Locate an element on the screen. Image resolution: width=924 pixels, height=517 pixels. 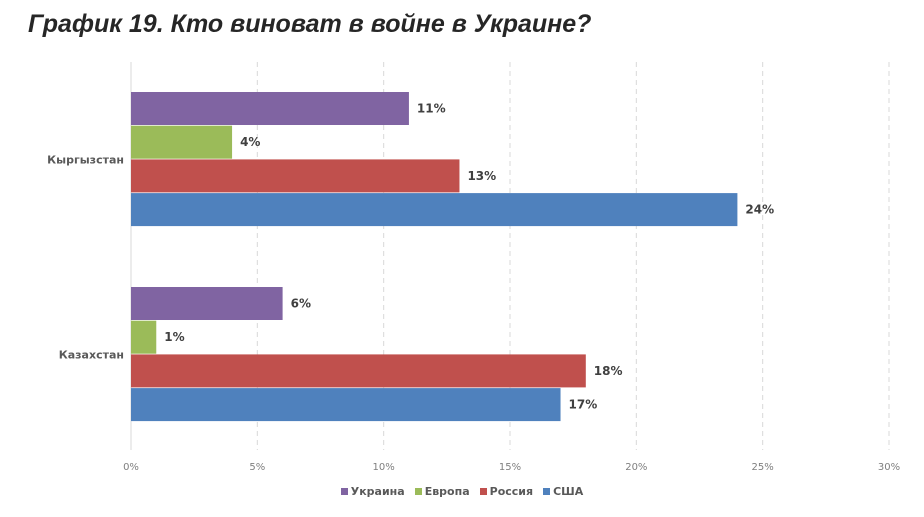
data-label: 13% is located at coordinates (481, 176).